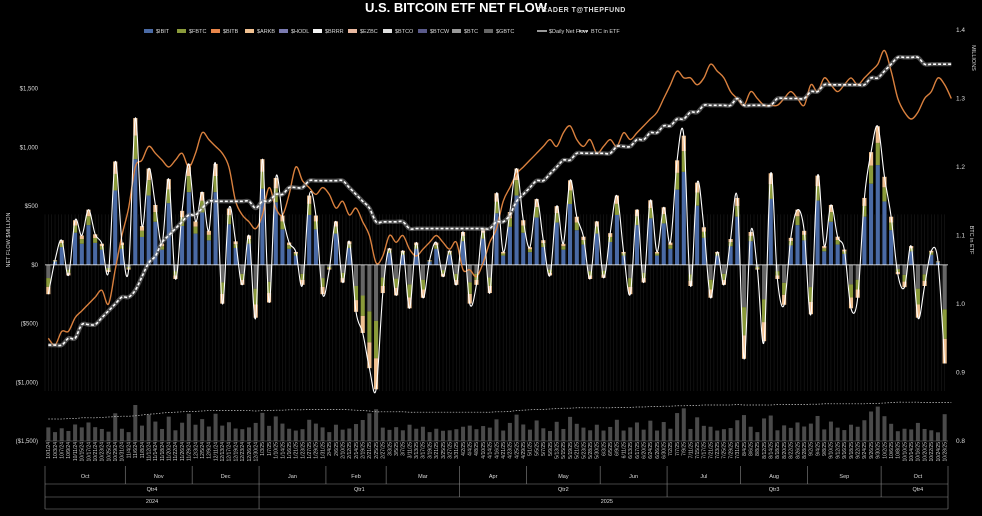  I want to click on x-tick-label: 12/23/24, so click(243, 452).